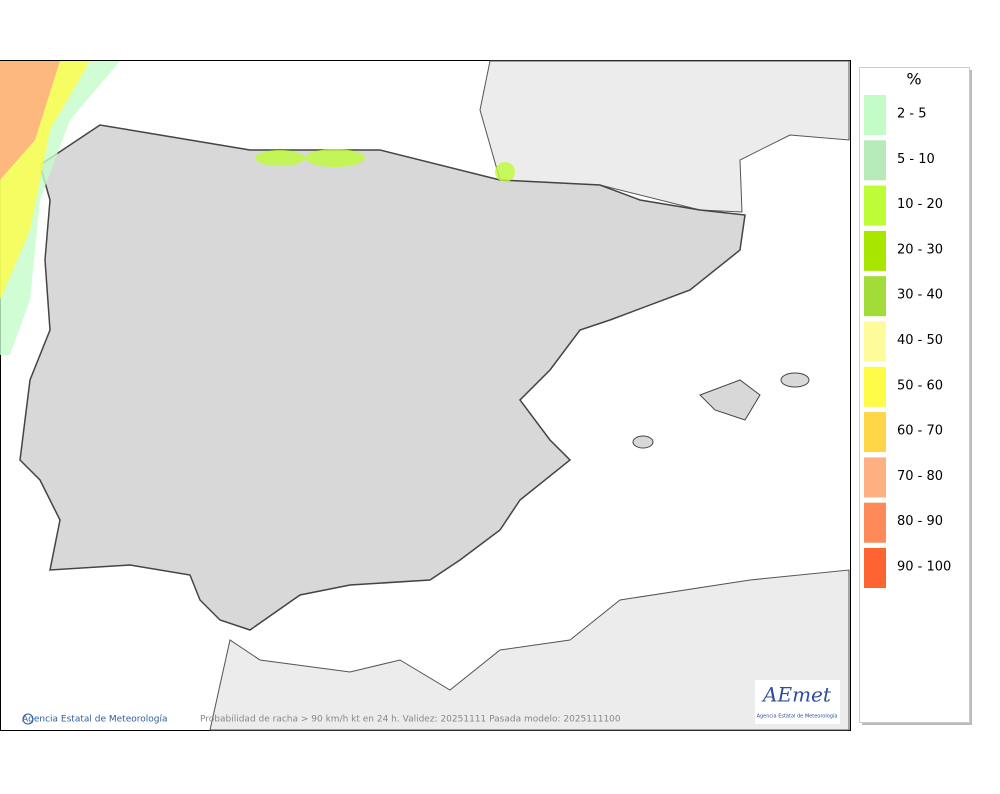 This screenshot has height=794, width=1000. I want to click on legend-label: 60 - 70, so click(920, 431).